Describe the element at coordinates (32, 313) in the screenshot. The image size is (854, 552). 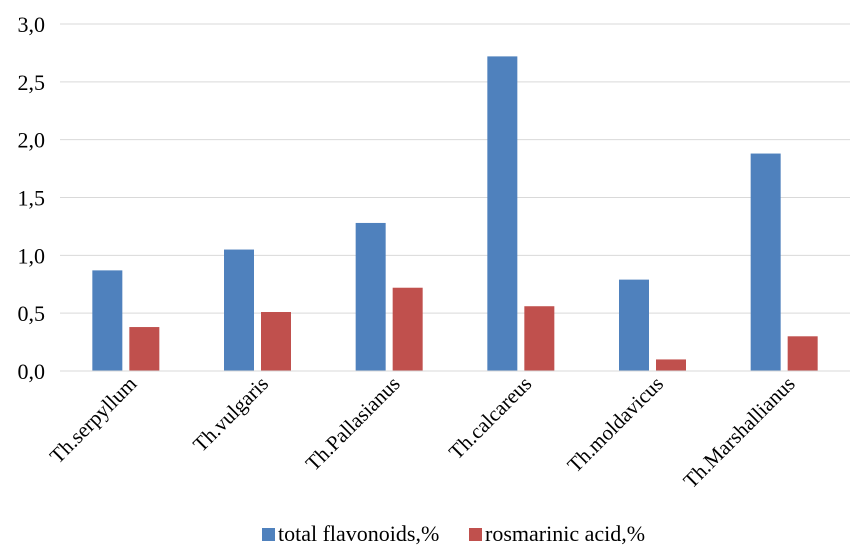
I see `y-tick-label: 0,5` at that location.